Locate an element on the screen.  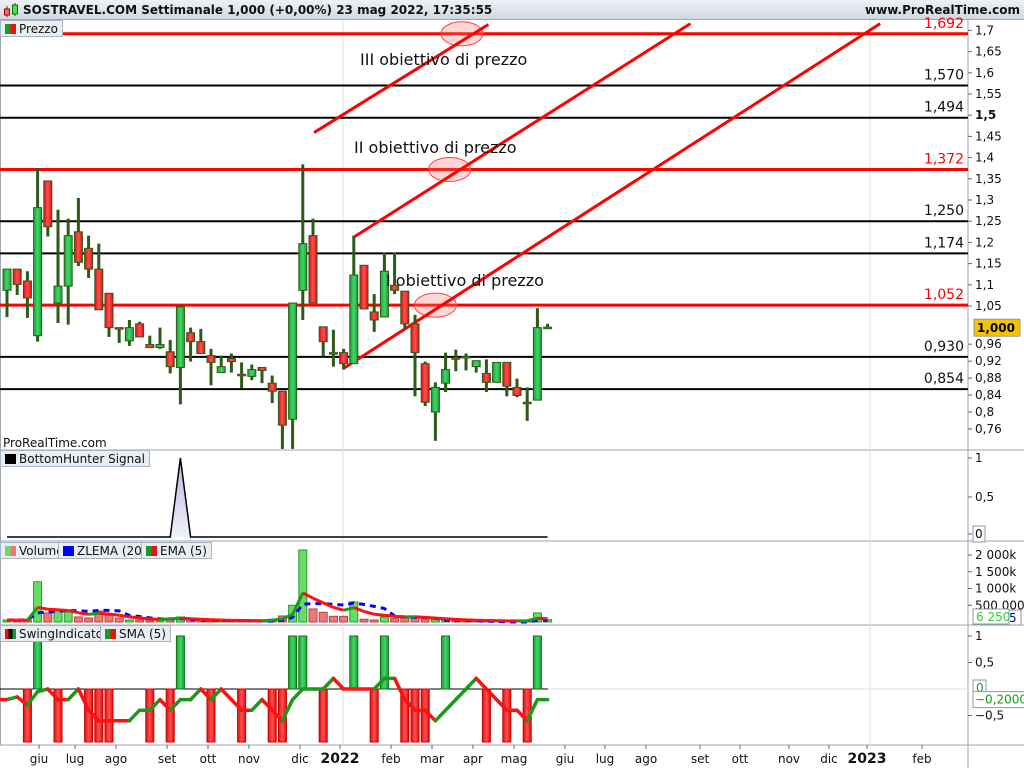
legend-sma: SMA (5) is located at coordinates (135, 633).